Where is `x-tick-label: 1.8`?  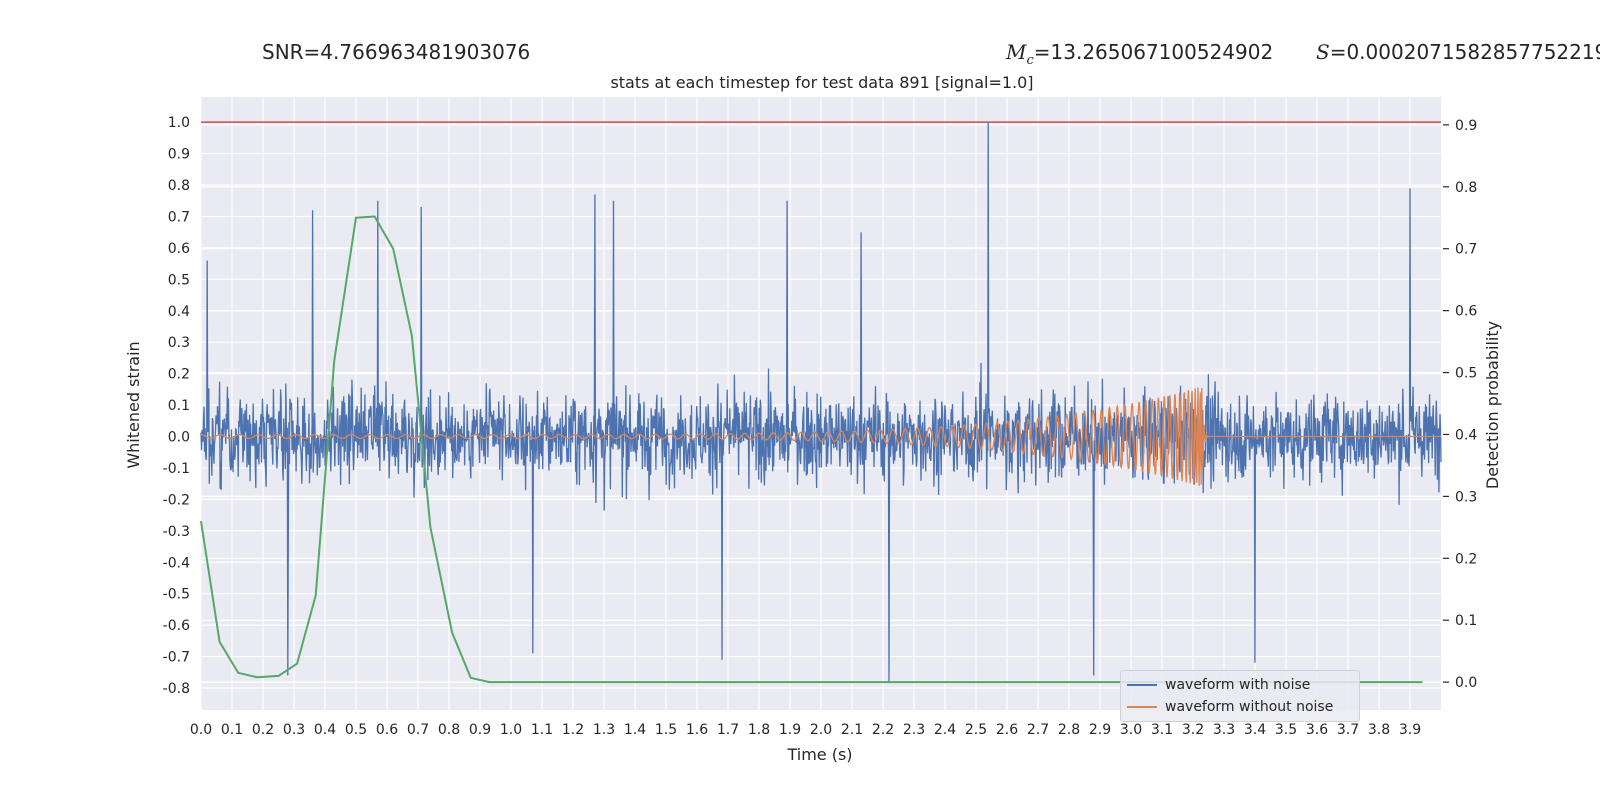 x-tick-label: 1.8 is located at coordinates (759, 730).